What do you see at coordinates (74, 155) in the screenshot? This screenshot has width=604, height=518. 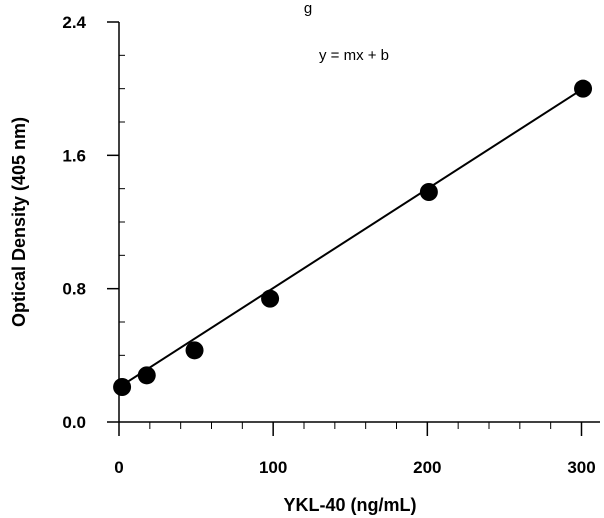 I see `y-tick-label: 1.6` at bounding box center [74, 155].